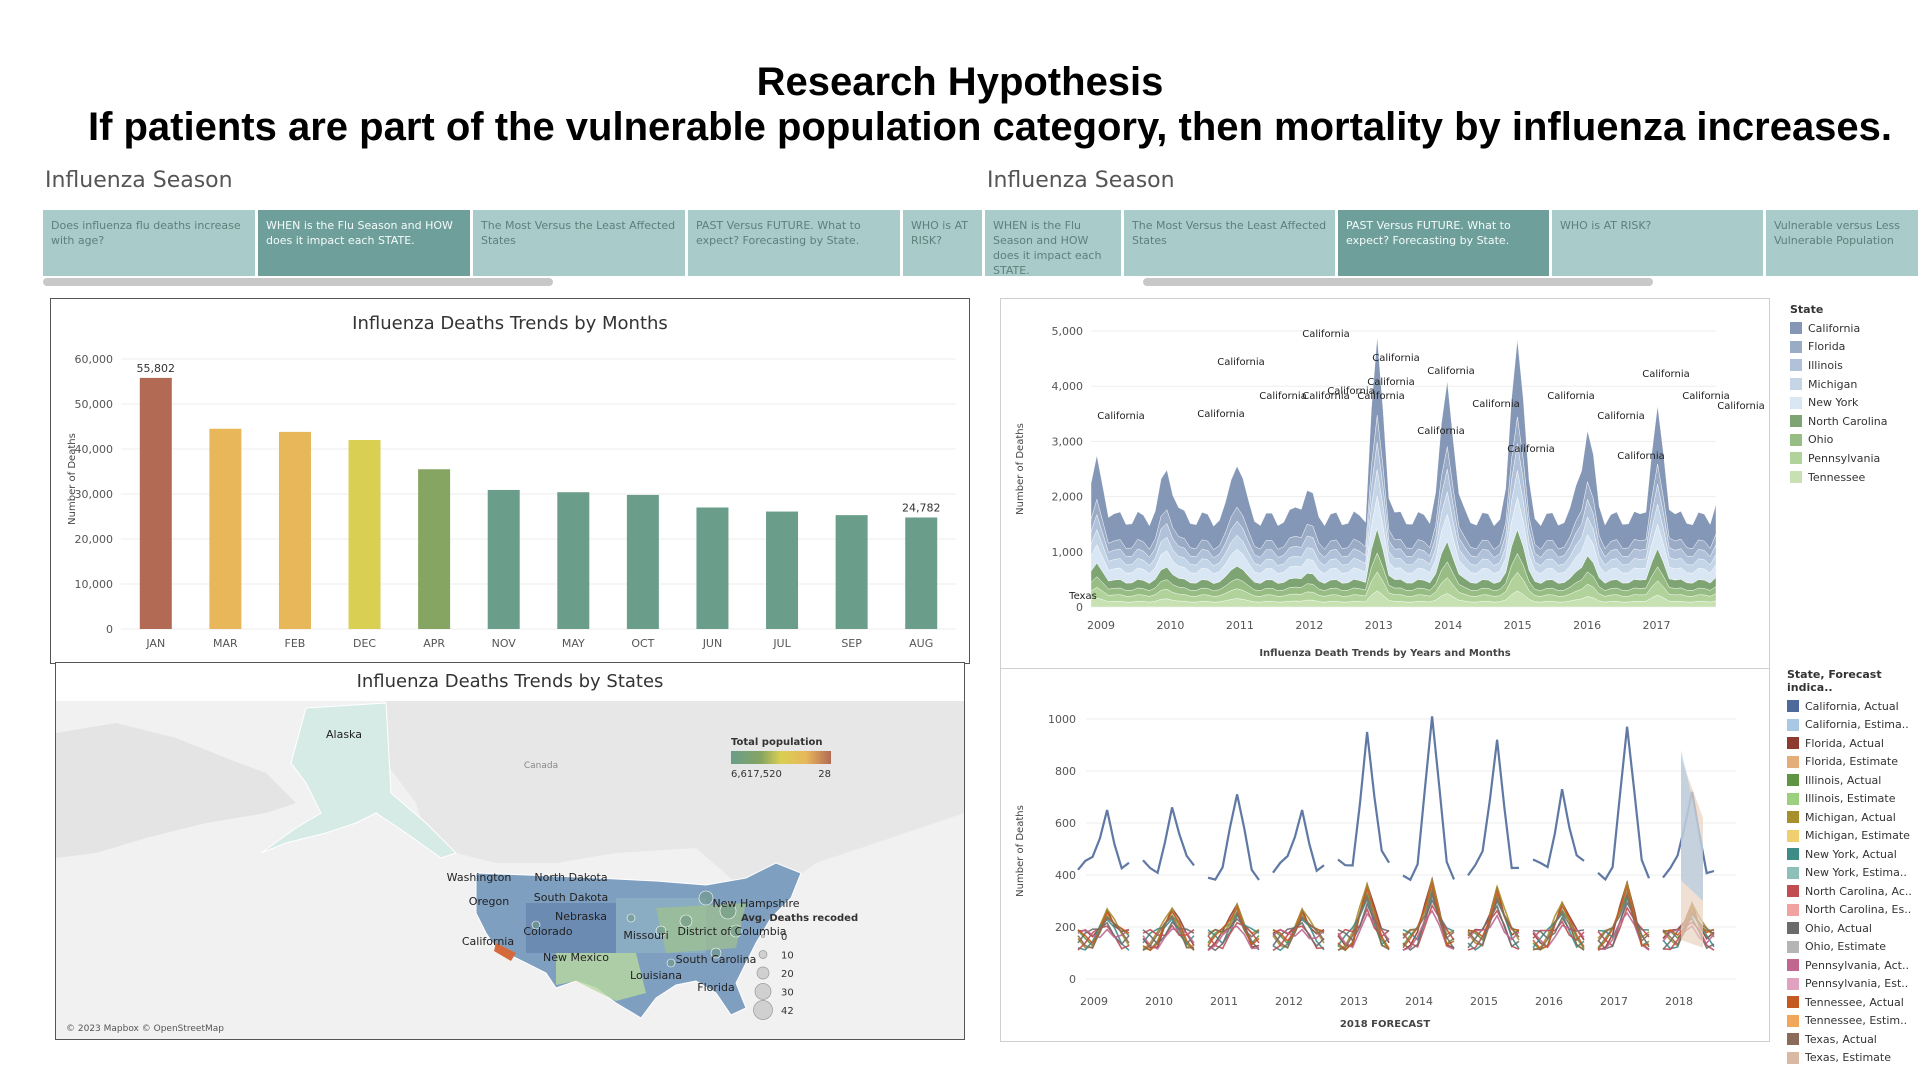  I want to click on forecast-legend-item: Texas, Estimate, so click(1852, 1058).